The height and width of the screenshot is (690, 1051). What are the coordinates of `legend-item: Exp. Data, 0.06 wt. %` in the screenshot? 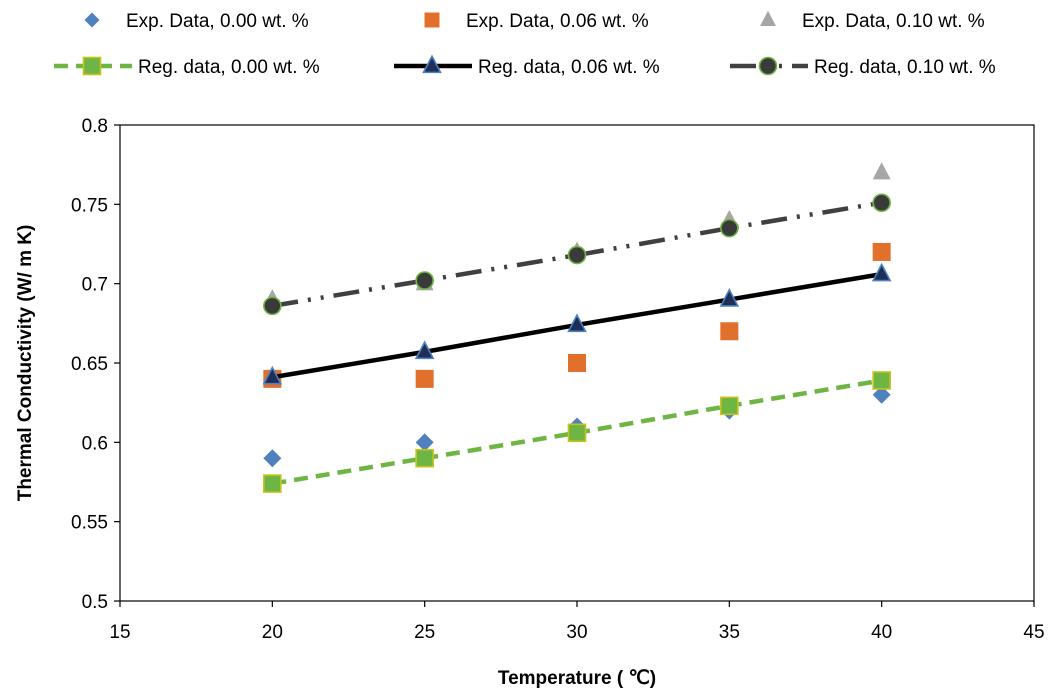 It's located at (536, 21).